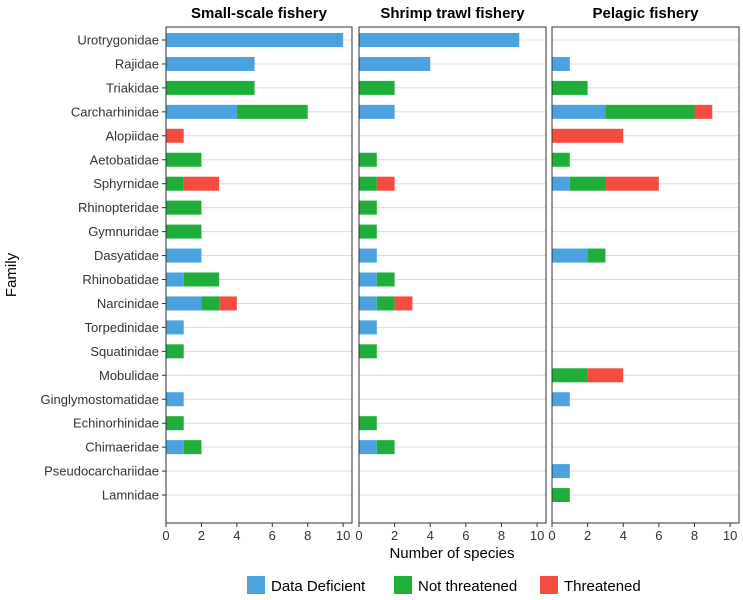  What do you see at coordinates (587, 183) in the screenshot?
I see `bar-pelagic-fishery-sphyrnidae-not-threatened` at bounding box center [587, 183].